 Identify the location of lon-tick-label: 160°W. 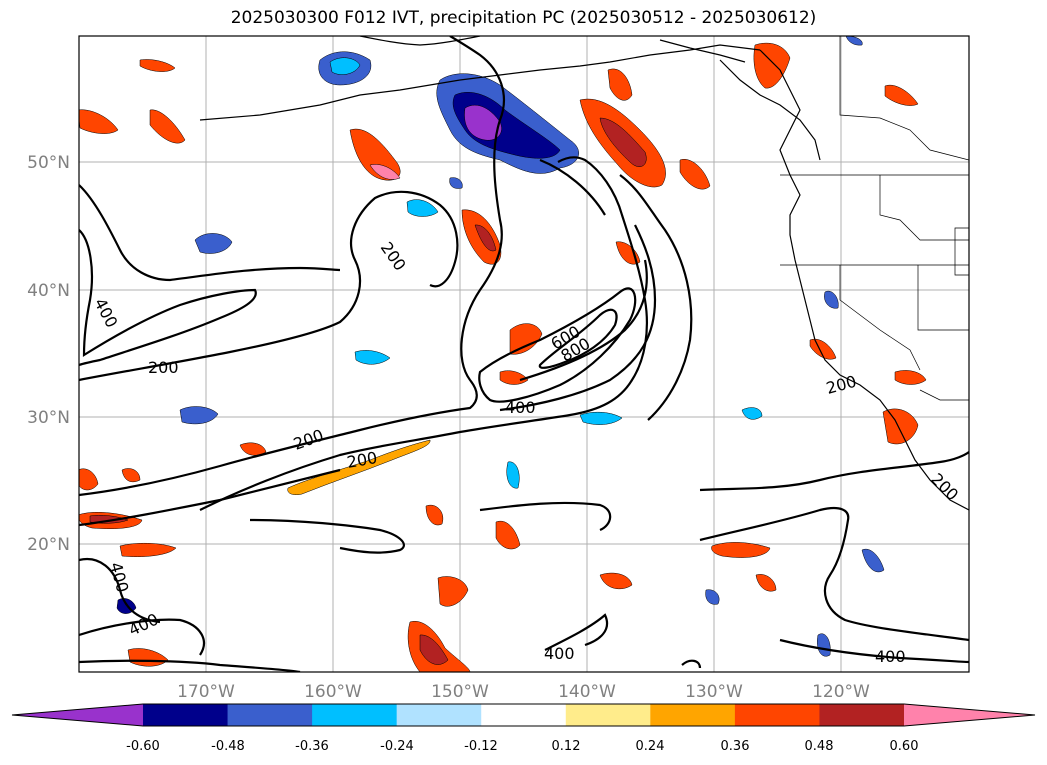
(333, 692).